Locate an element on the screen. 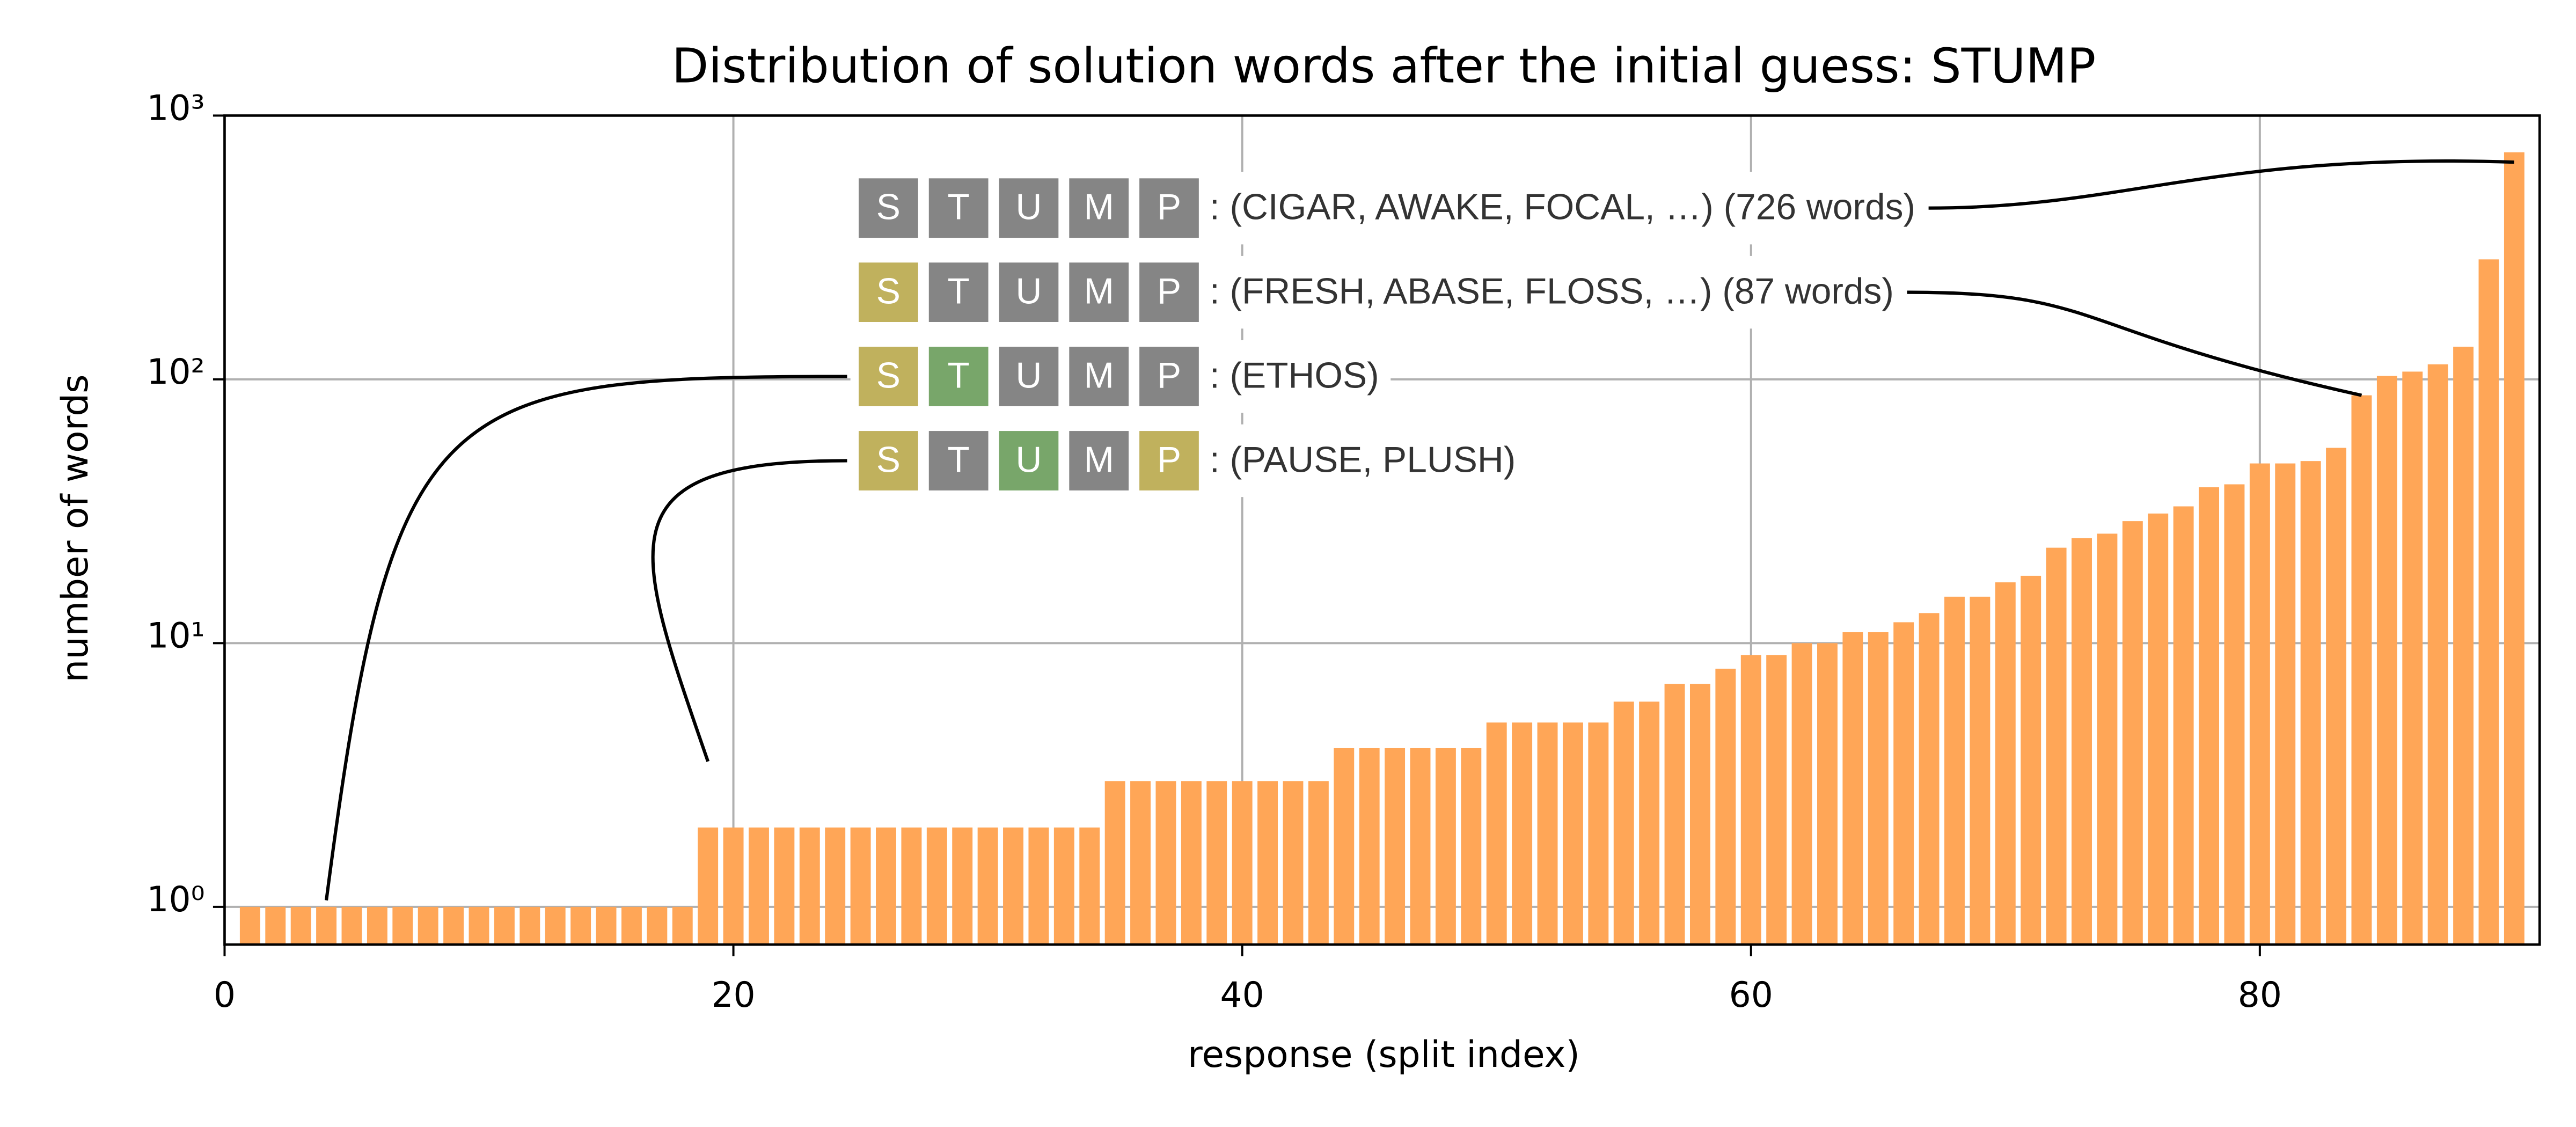 The width and height of the screenshot is (2576, 1127). x-tick-label: 20 is located at coordinates (733, 995).